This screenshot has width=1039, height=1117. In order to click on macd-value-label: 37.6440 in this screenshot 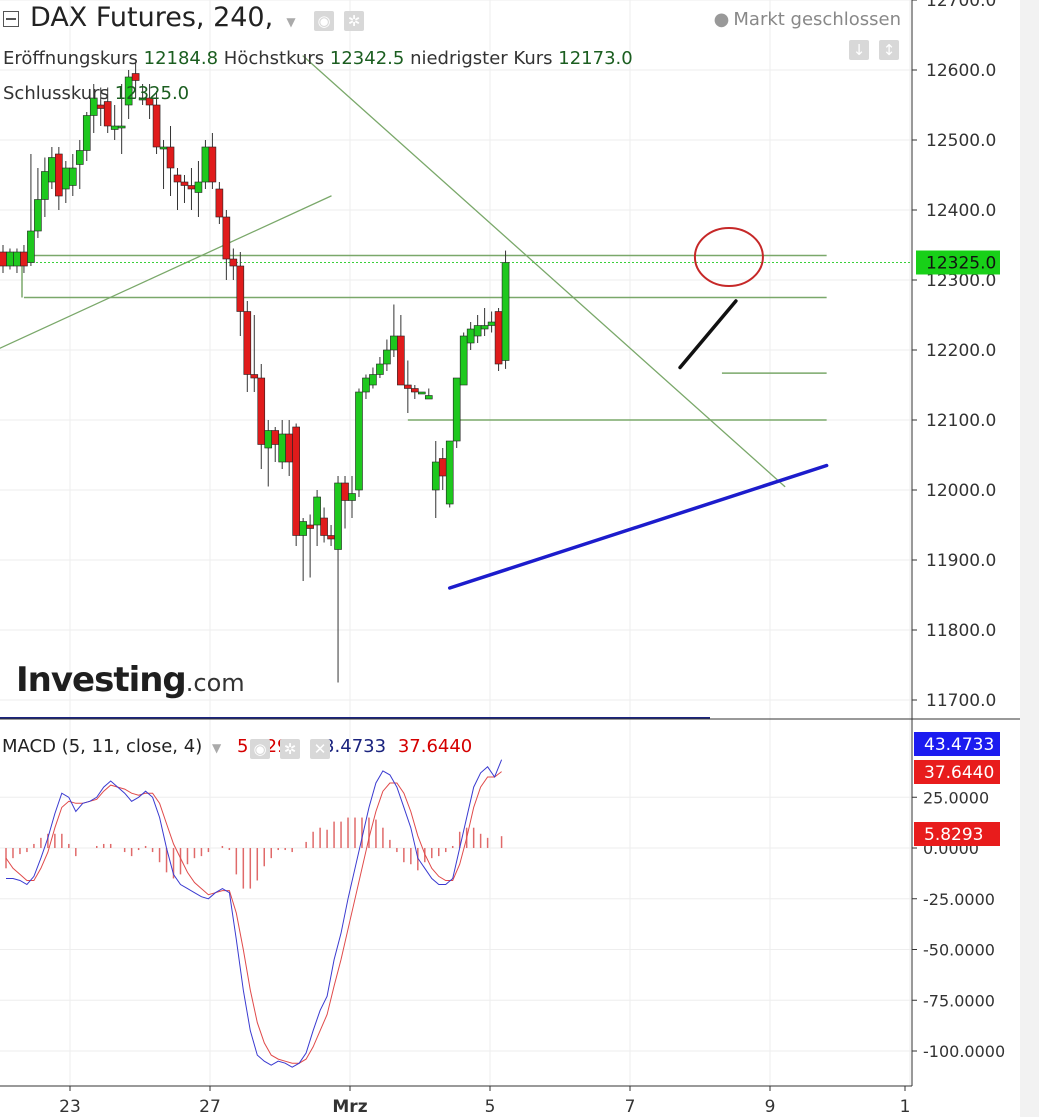, I will do `click(959, 773)`.